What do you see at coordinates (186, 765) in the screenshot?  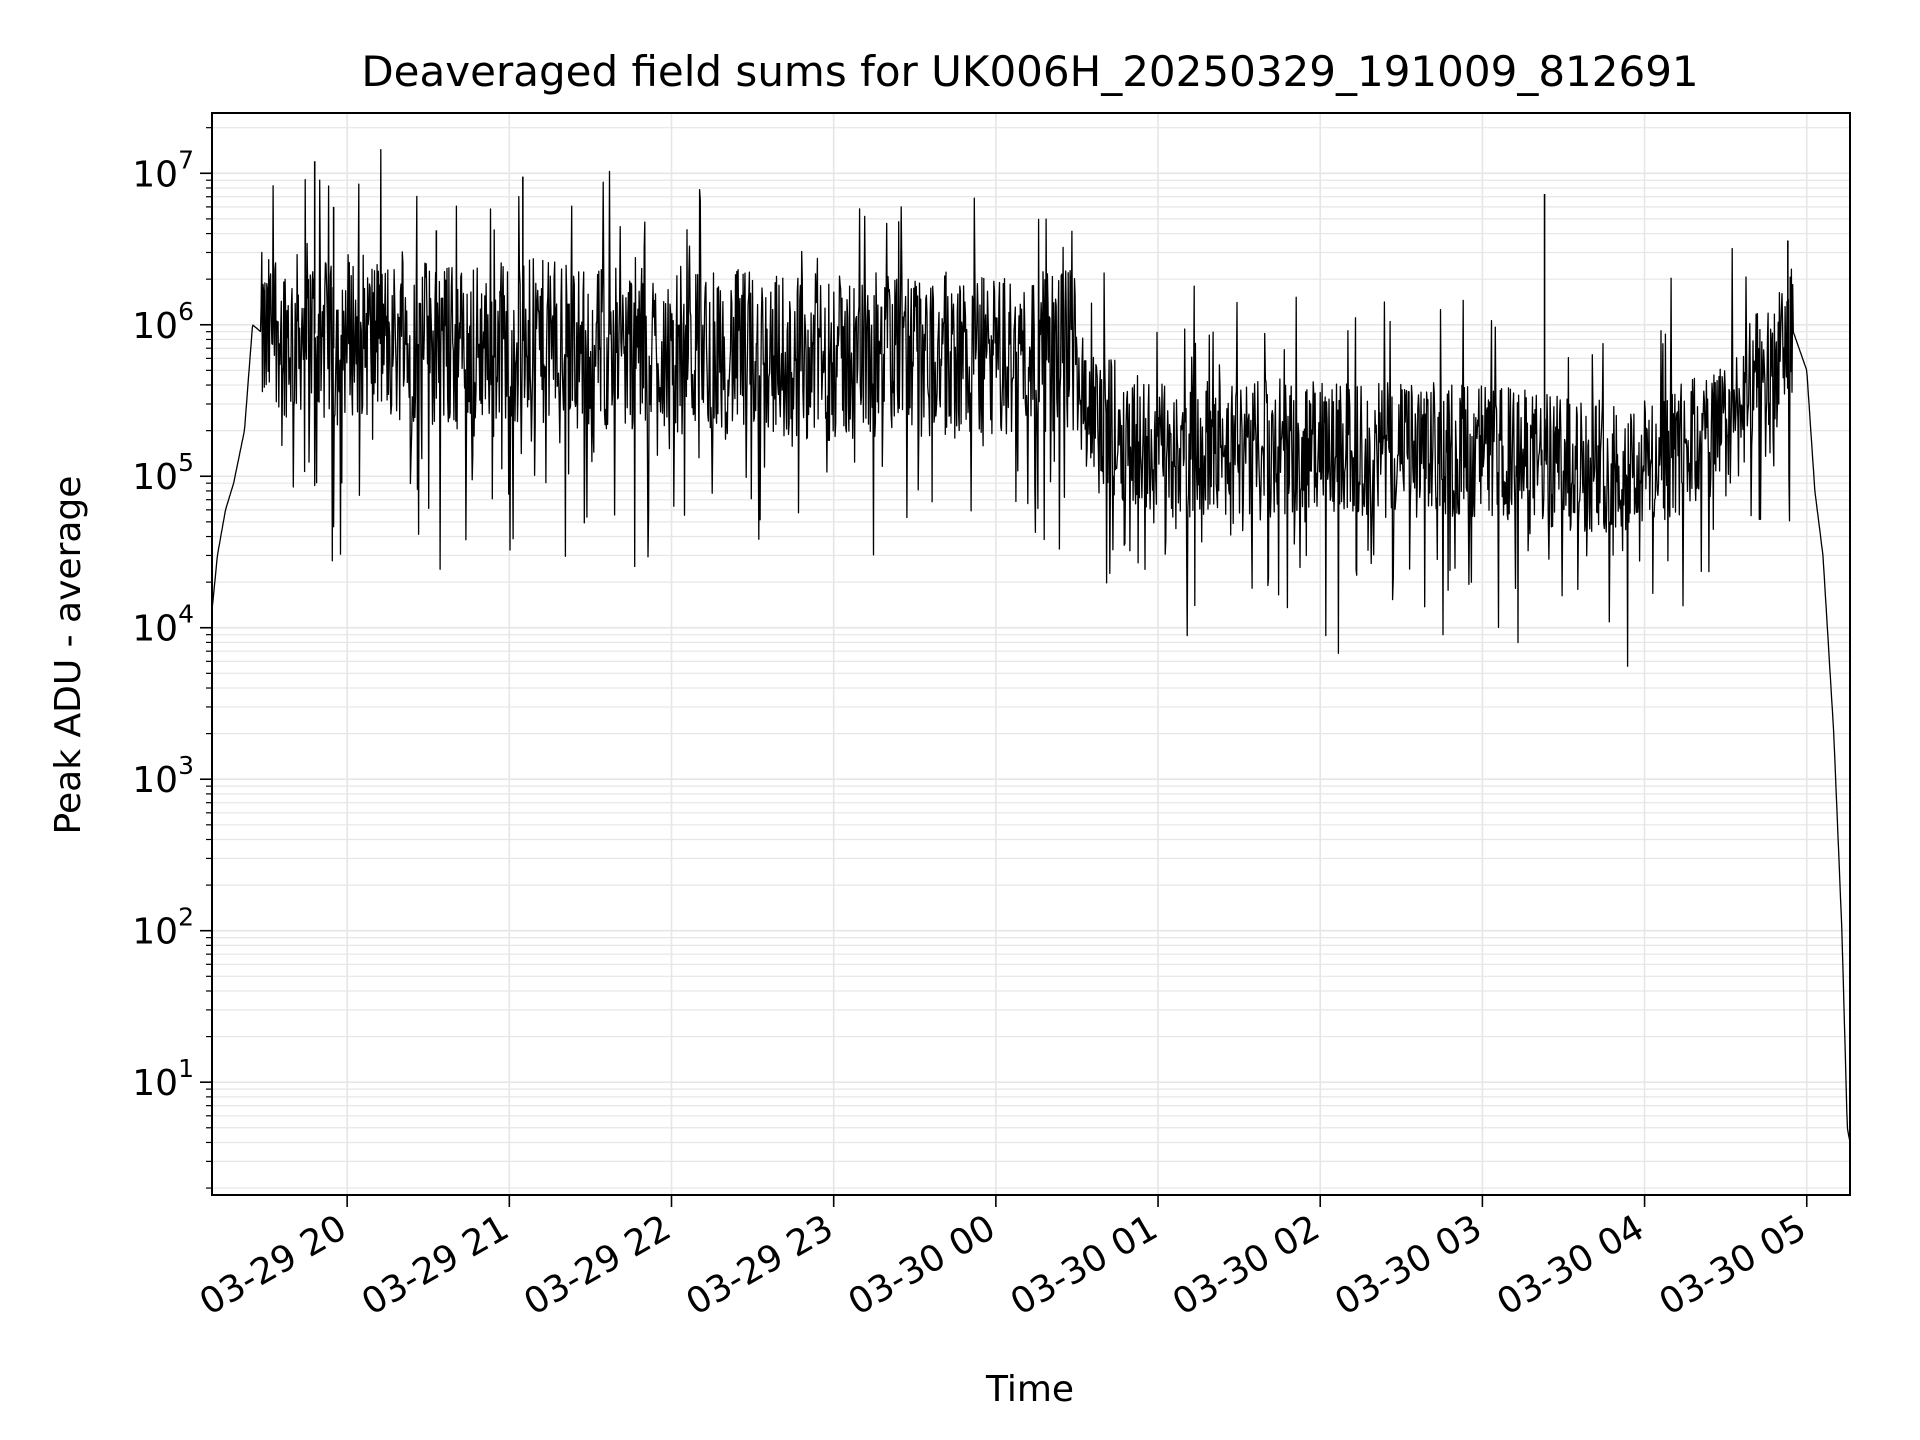 I see `y-tick-exponent: 3` at bounding box center [186, 765].